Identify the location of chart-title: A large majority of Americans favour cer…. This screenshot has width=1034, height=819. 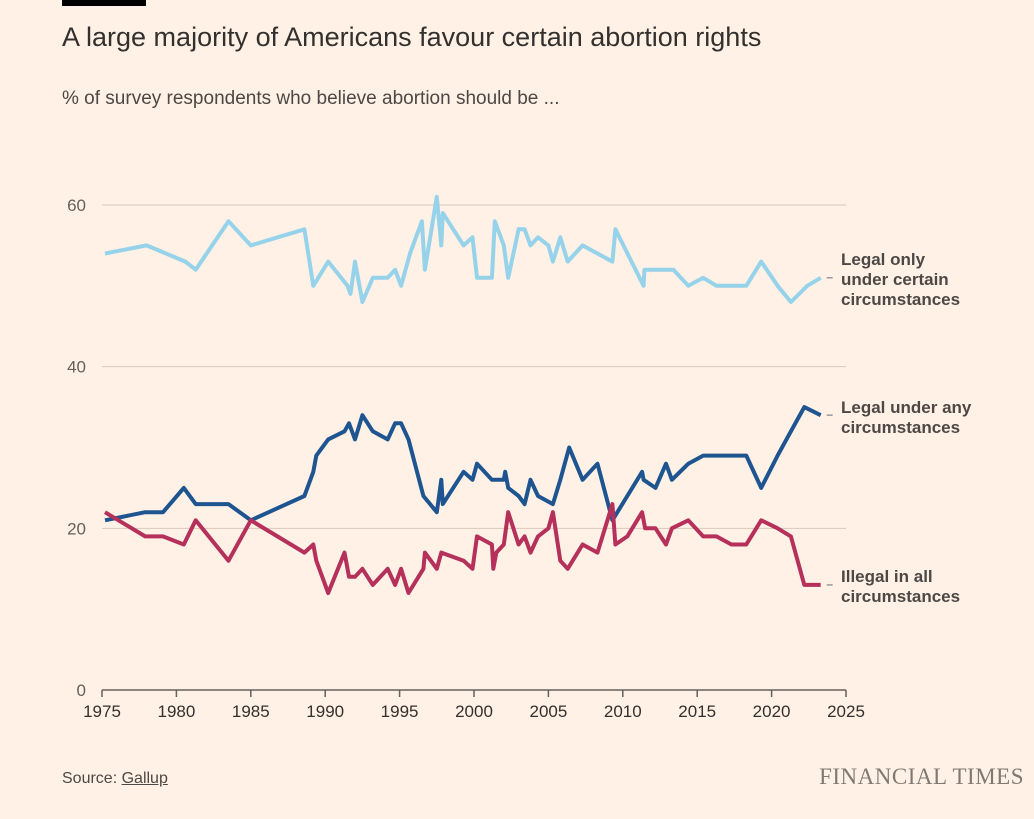
(412, 37).